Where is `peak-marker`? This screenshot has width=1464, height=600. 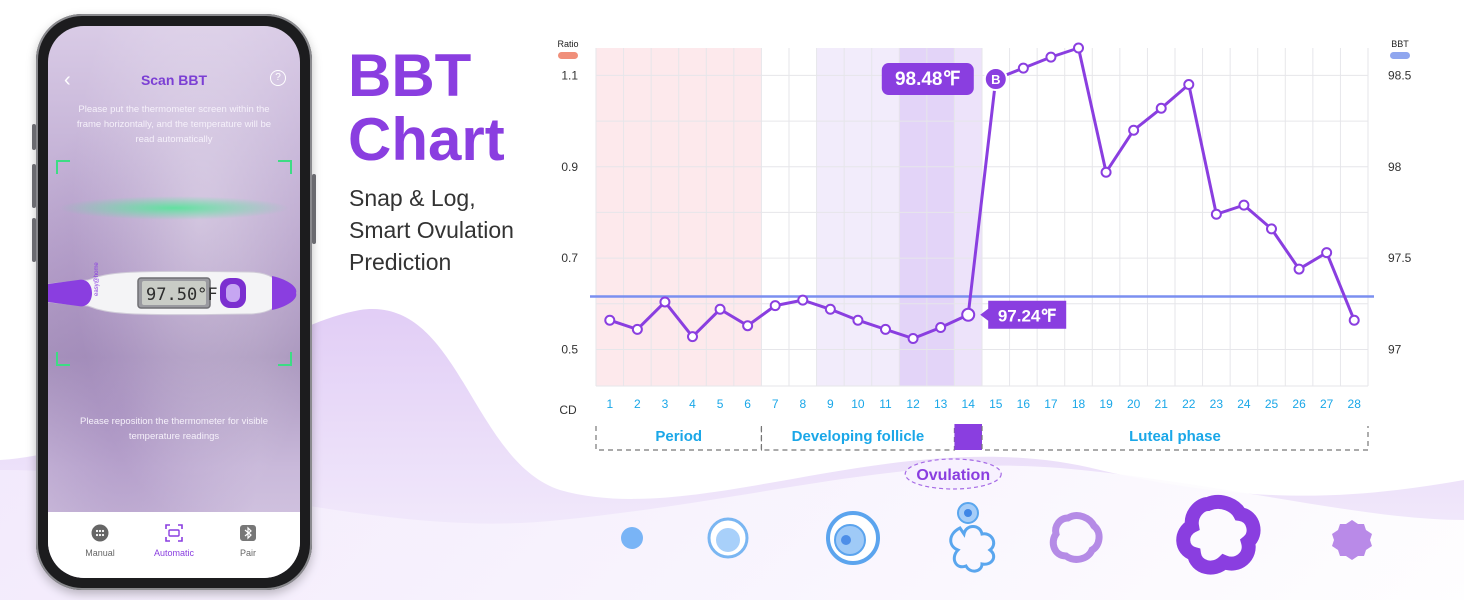
peak-marker is located at coordinates (995, 79).